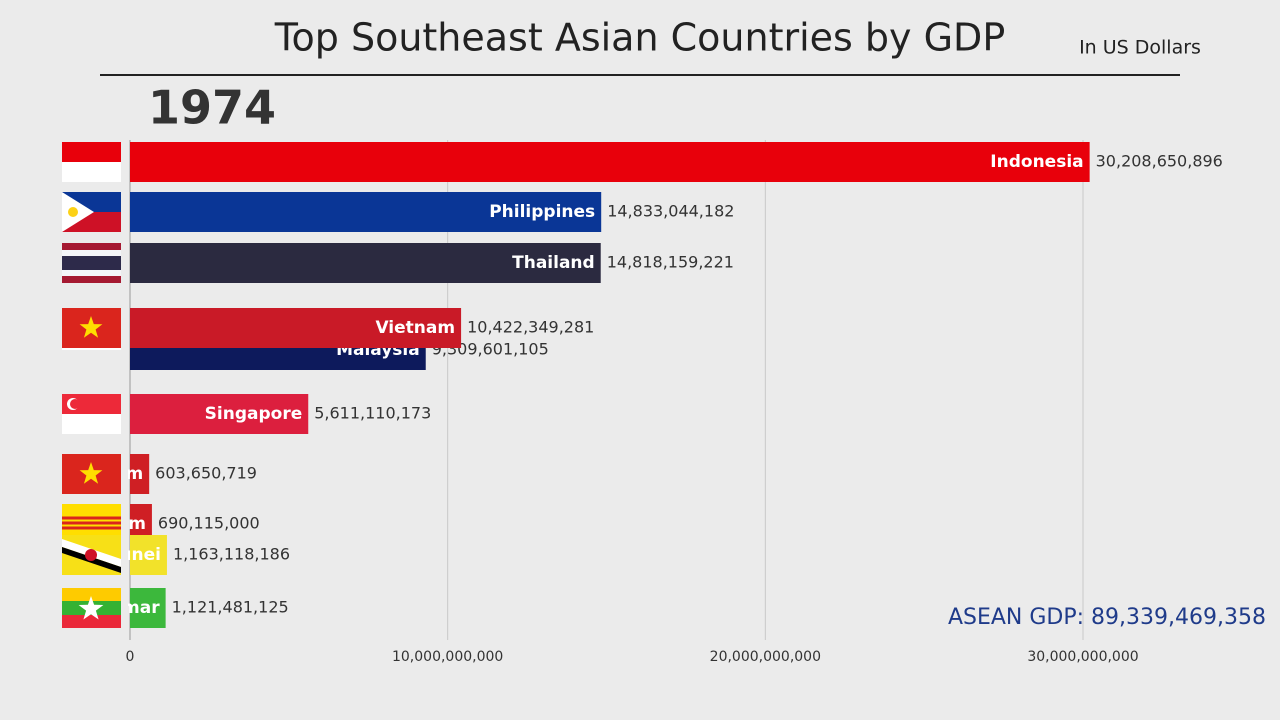  I want to click on bar-label: Vietnam, so click(415, 328).